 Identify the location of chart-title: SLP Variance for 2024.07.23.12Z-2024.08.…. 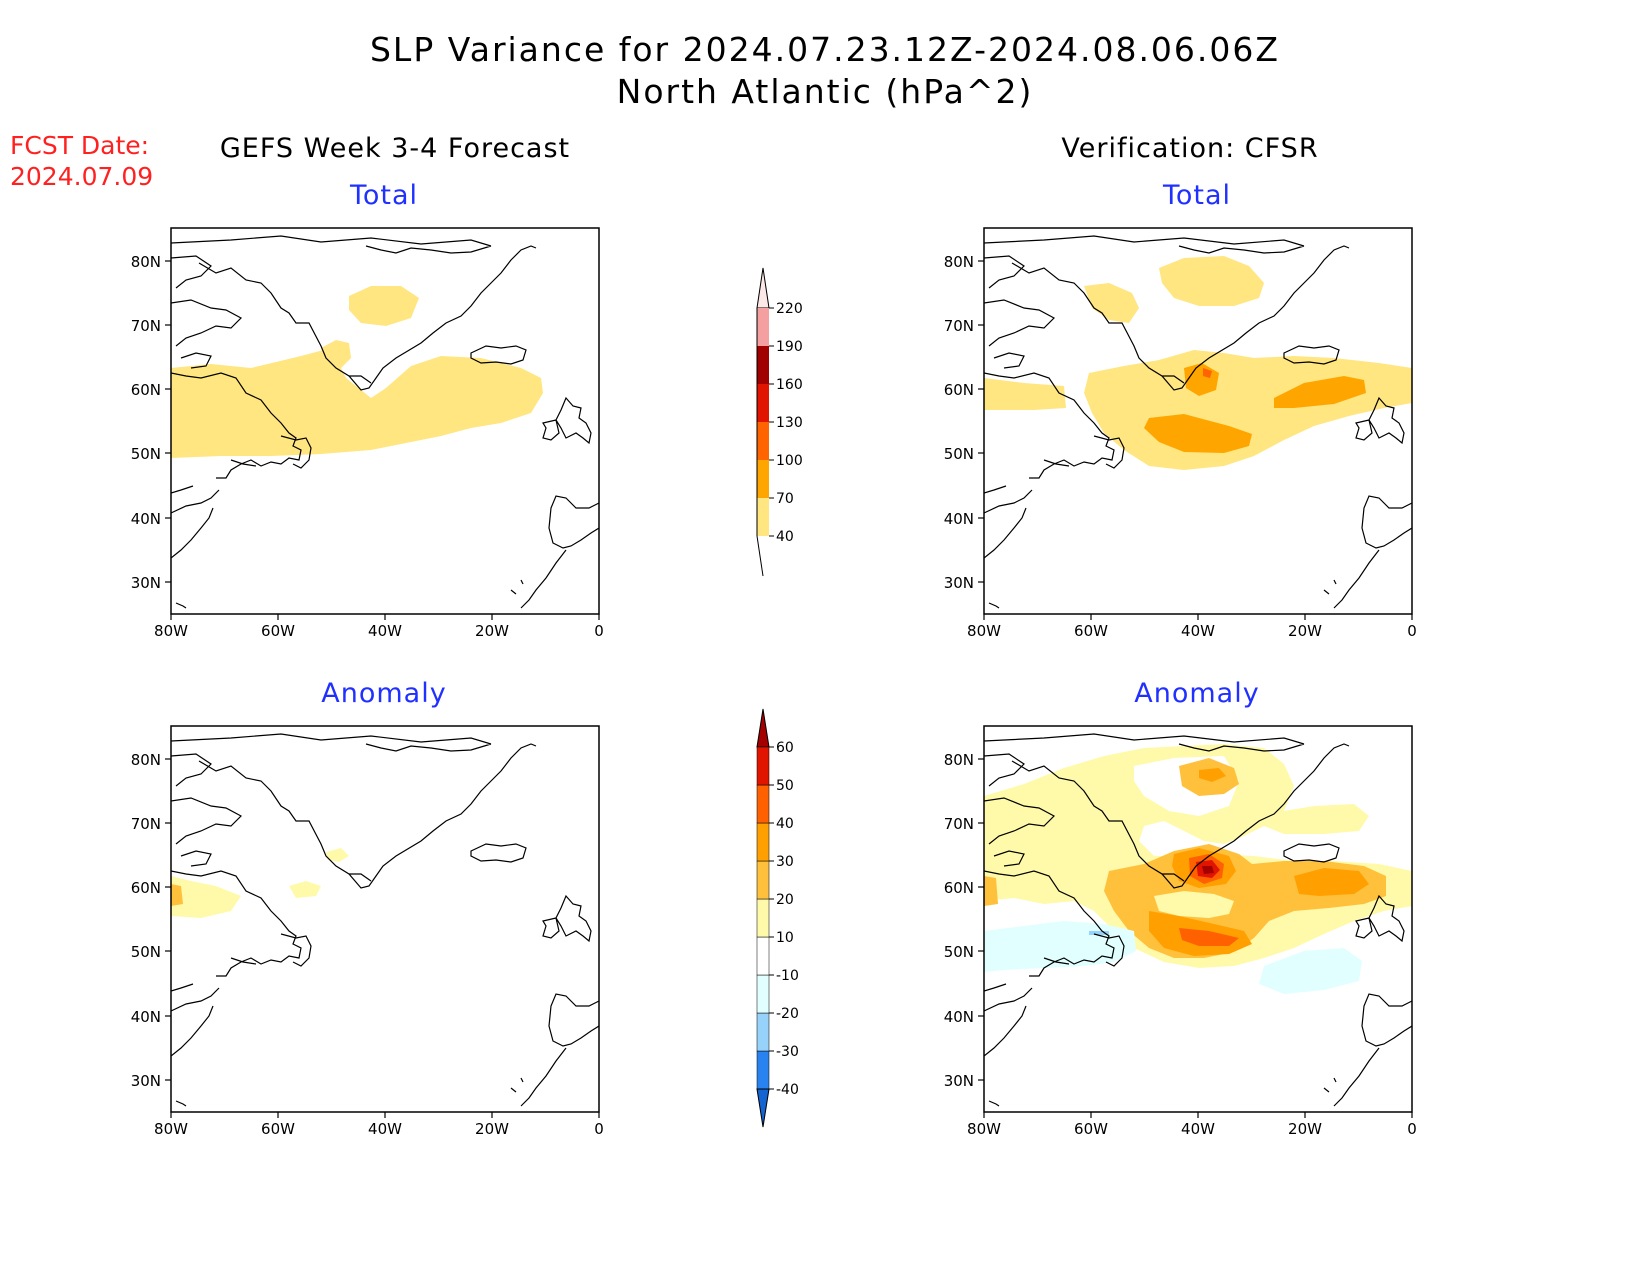
(825, 49).